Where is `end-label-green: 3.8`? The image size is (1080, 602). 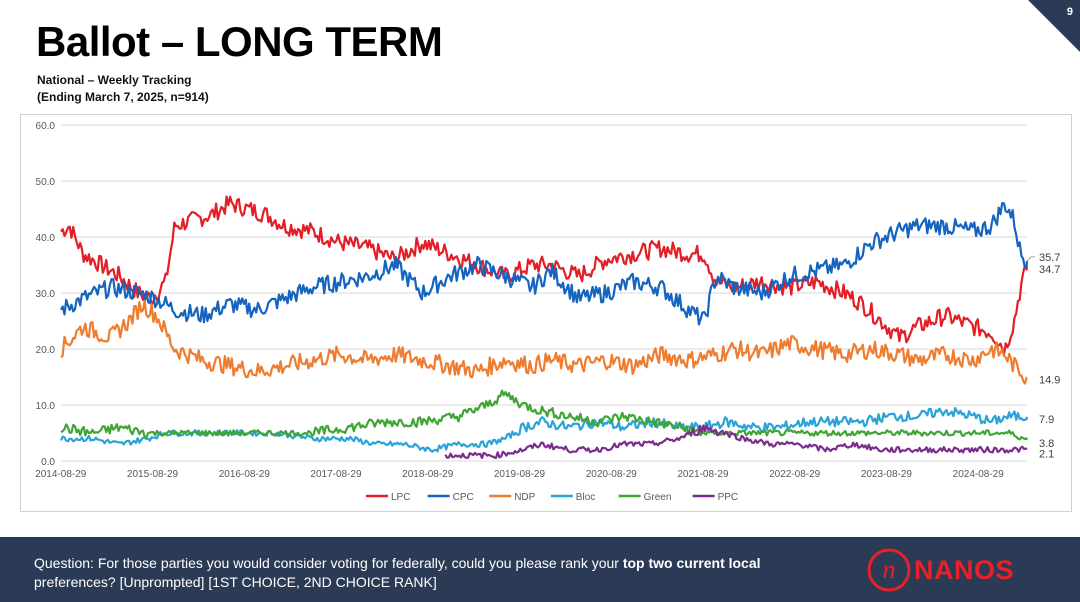 end-label-green: 3.8 is located at coordinates (1046, 444).